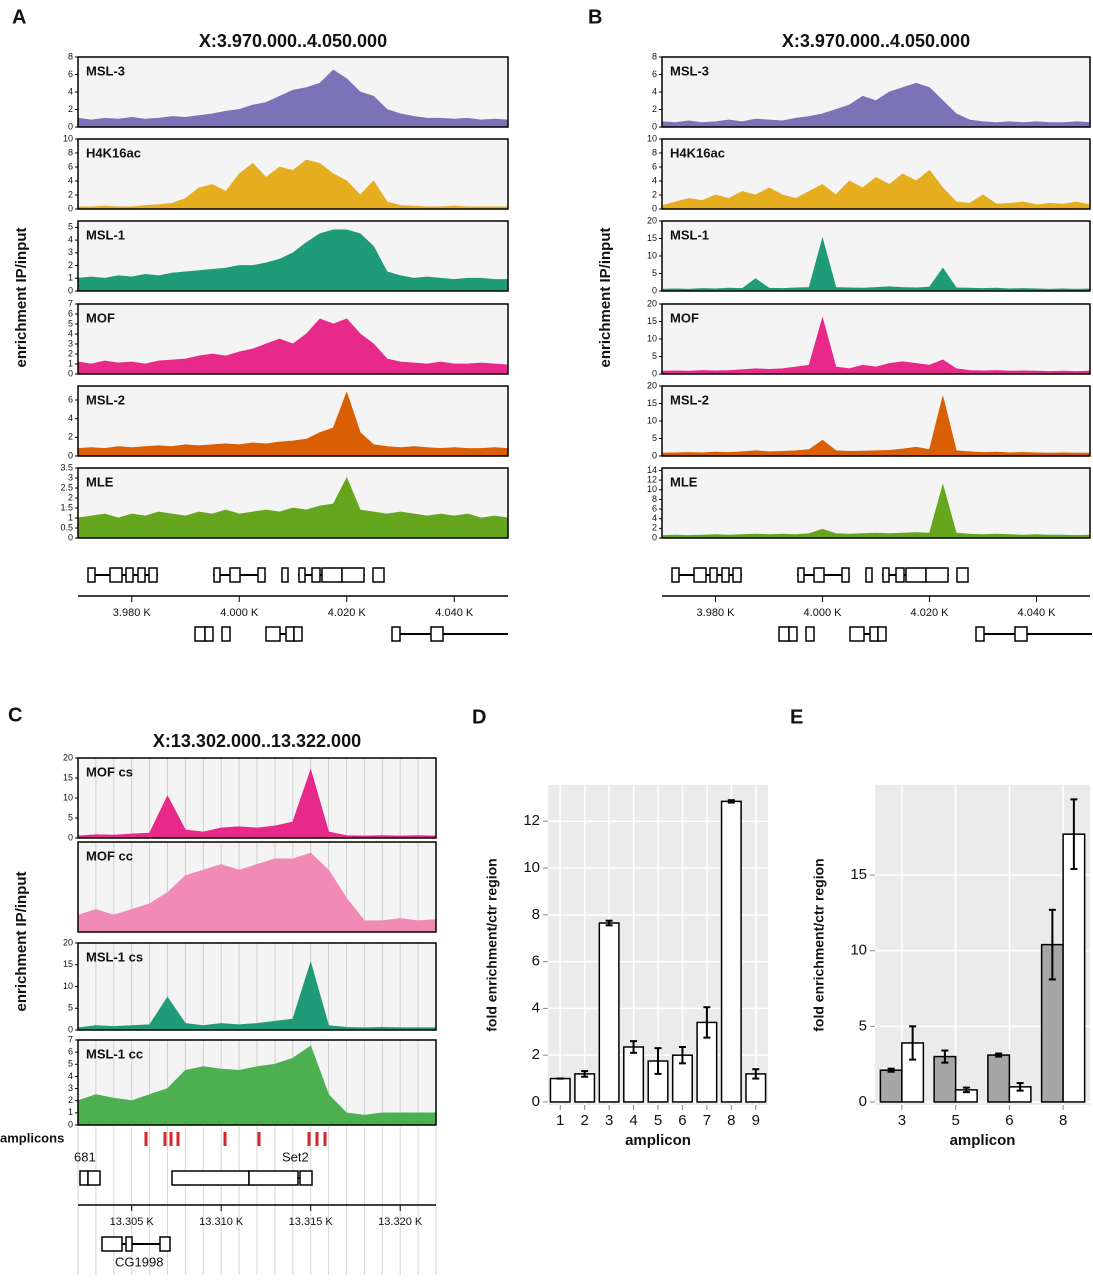 The image size is (1093, 1280). I want to click on track-name: MOF cc, so click(109, 855).